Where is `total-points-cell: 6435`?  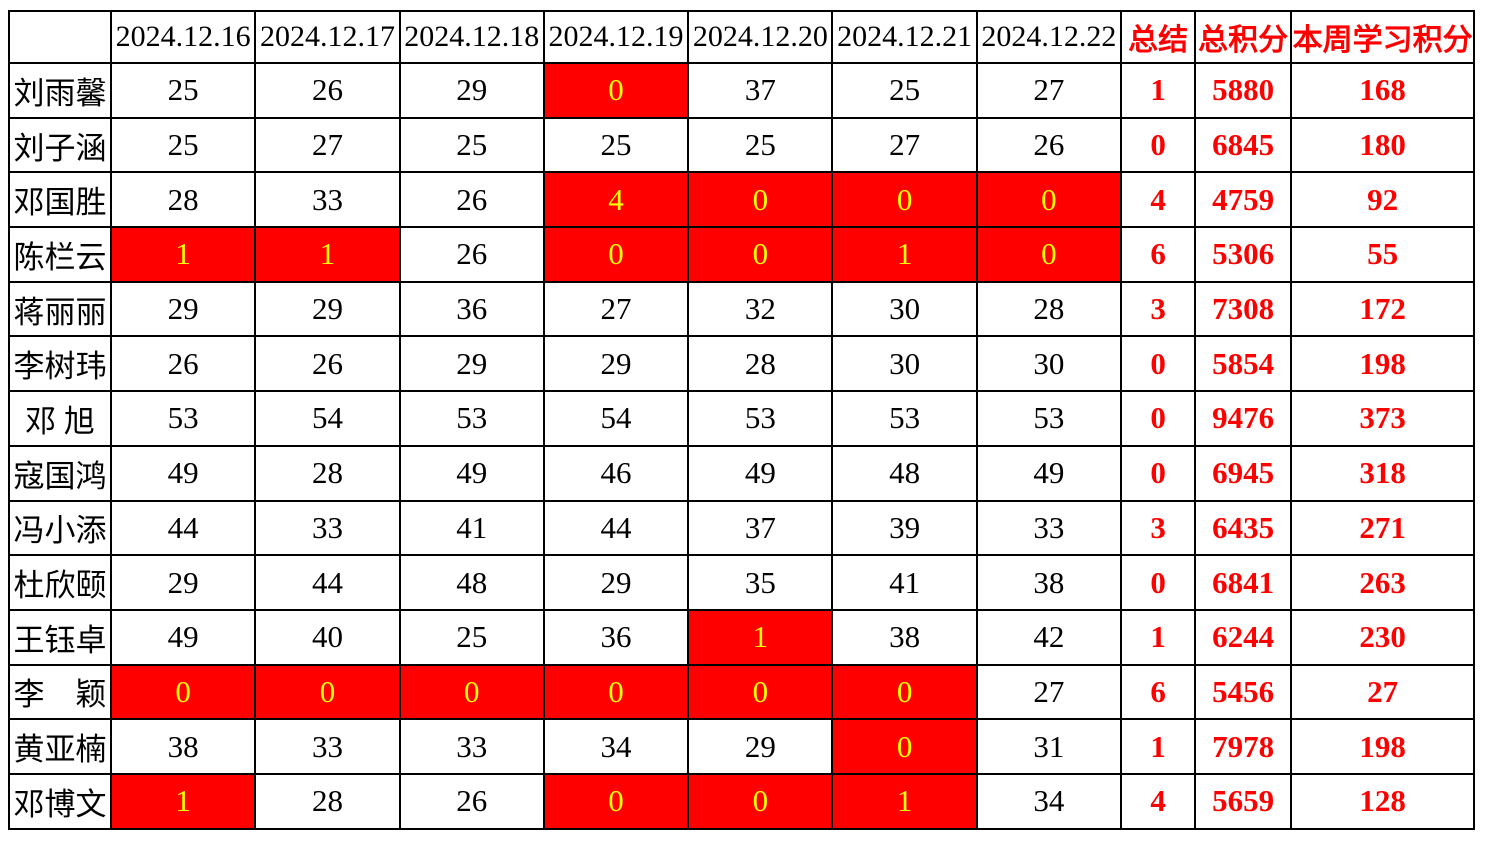 total-points-cell: 6435 is located at coordinates (1243, 528).